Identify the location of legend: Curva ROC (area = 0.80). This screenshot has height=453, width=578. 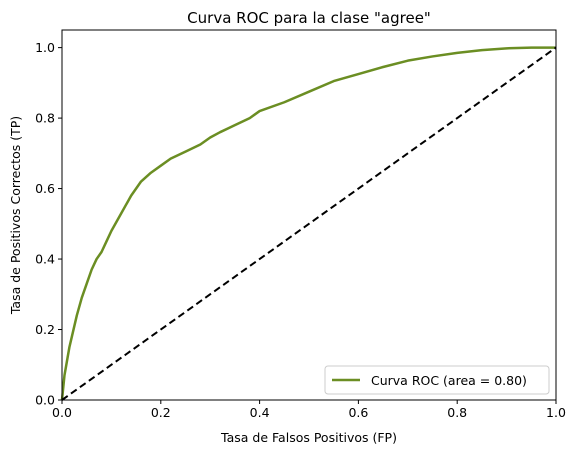
(437, 380).